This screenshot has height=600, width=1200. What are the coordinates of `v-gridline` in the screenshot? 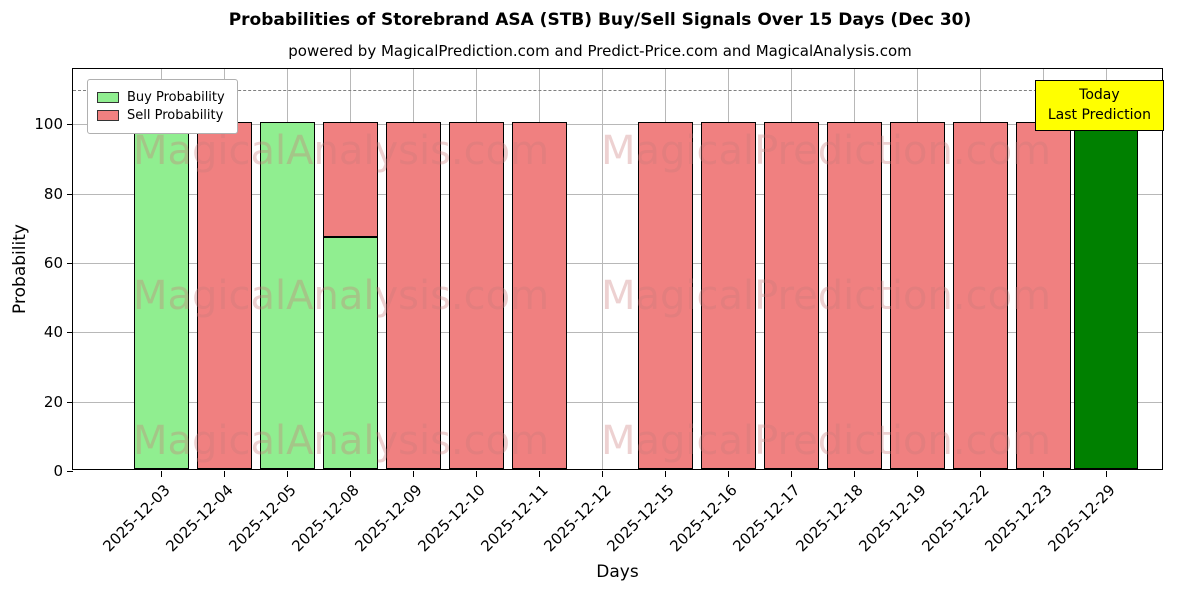 It's located at (602, 269).